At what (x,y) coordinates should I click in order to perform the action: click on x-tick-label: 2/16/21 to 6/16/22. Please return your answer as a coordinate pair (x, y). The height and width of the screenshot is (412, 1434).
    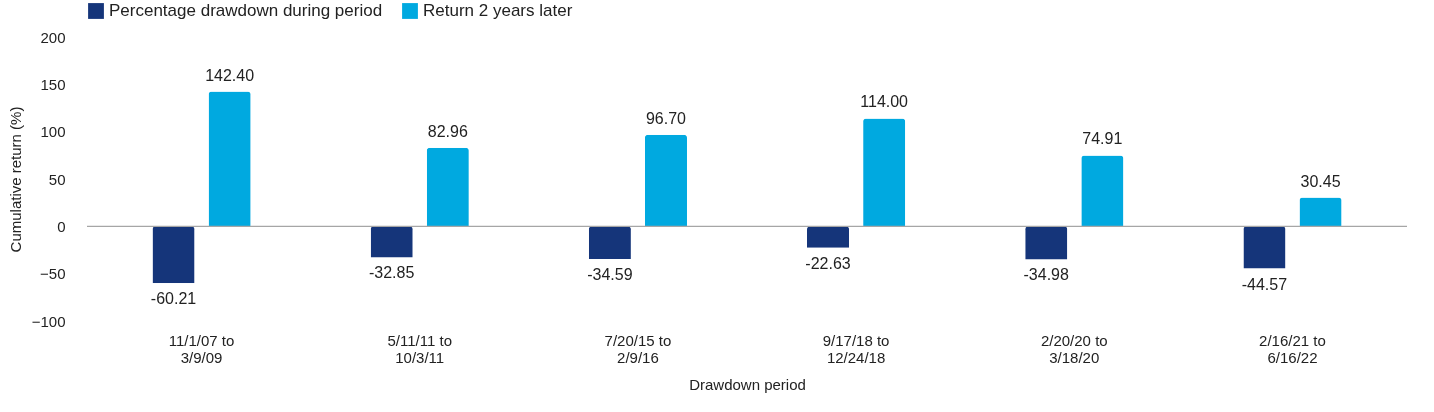
    Looking at the image, I should click on (1292, 348).